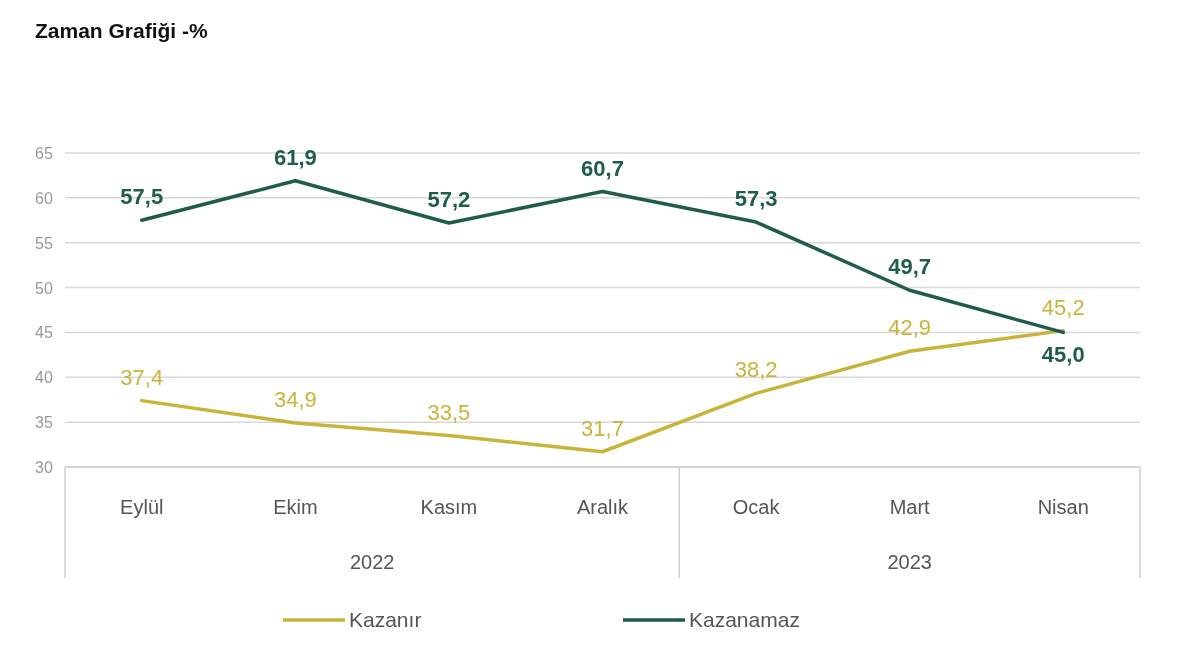  Describe the element at coordinates (910, 507) in the screenshot. I see `x-tick-label: Mart` at that location.